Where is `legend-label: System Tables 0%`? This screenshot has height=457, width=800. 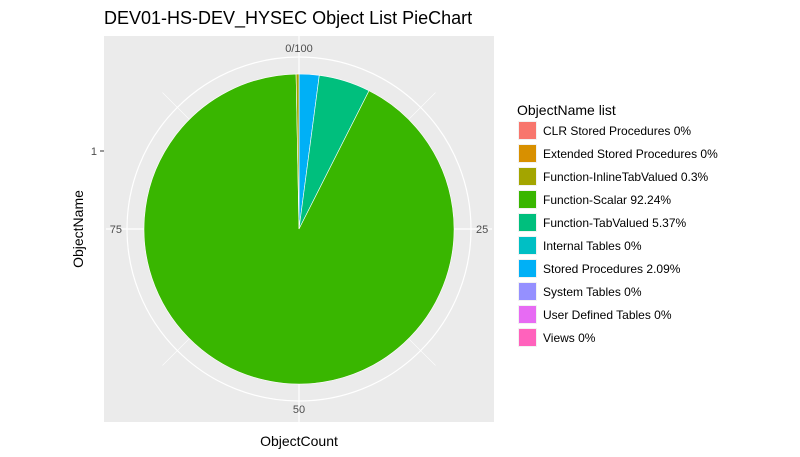
legend-label: System Tables 0% is located at coordinates (592, 292).